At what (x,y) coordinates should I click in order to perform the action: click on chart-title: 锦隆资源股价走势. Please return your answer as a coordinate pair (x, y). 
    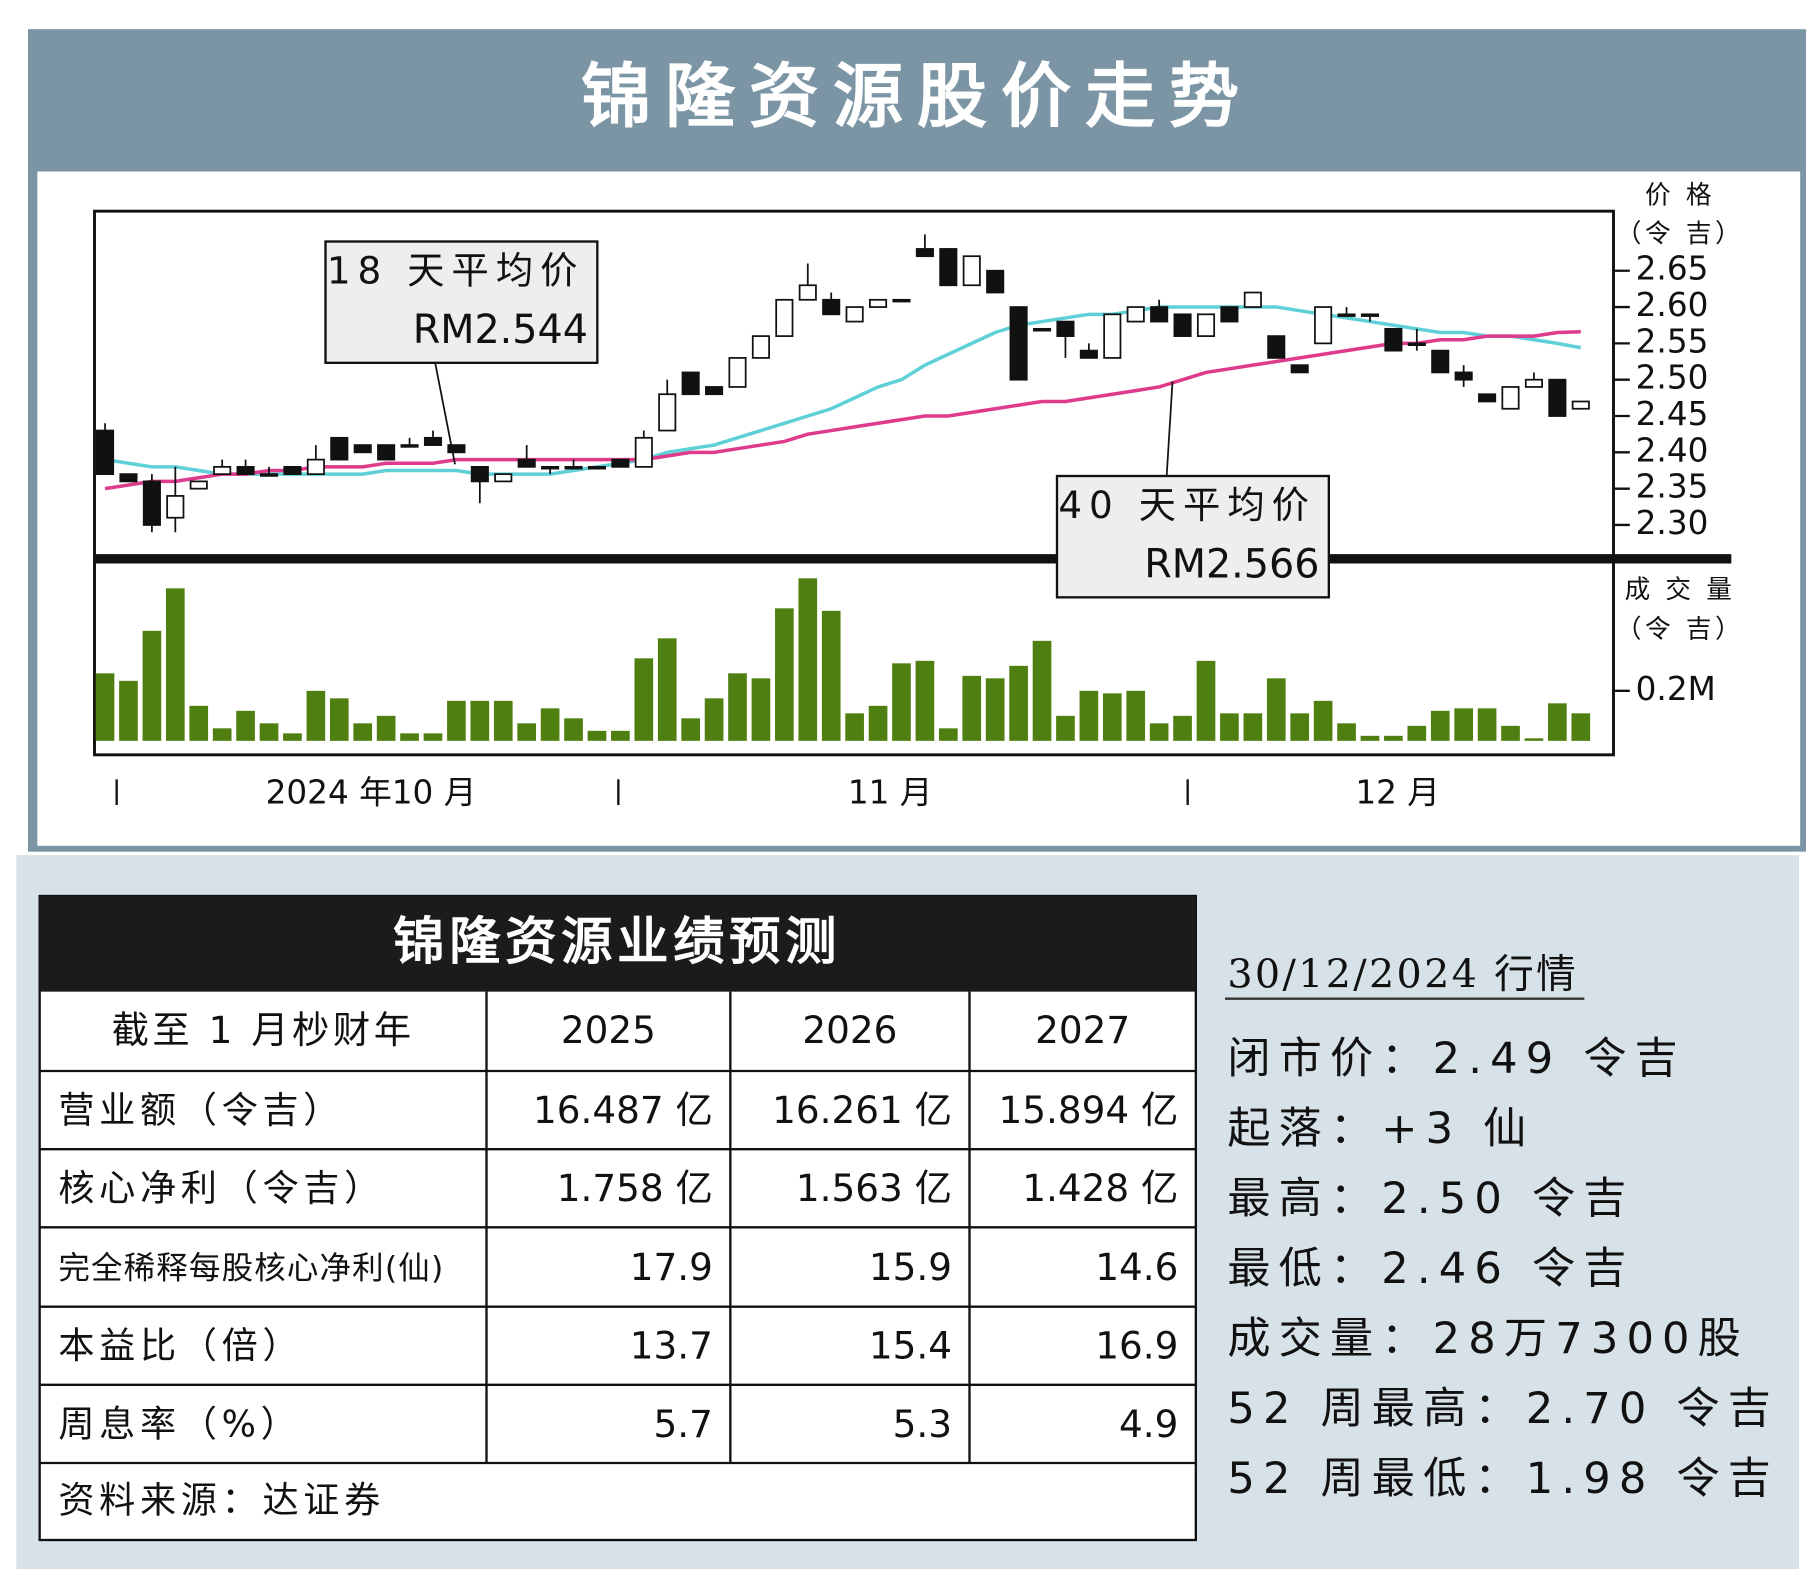
    Looking at the image, I should click on (917, 97).